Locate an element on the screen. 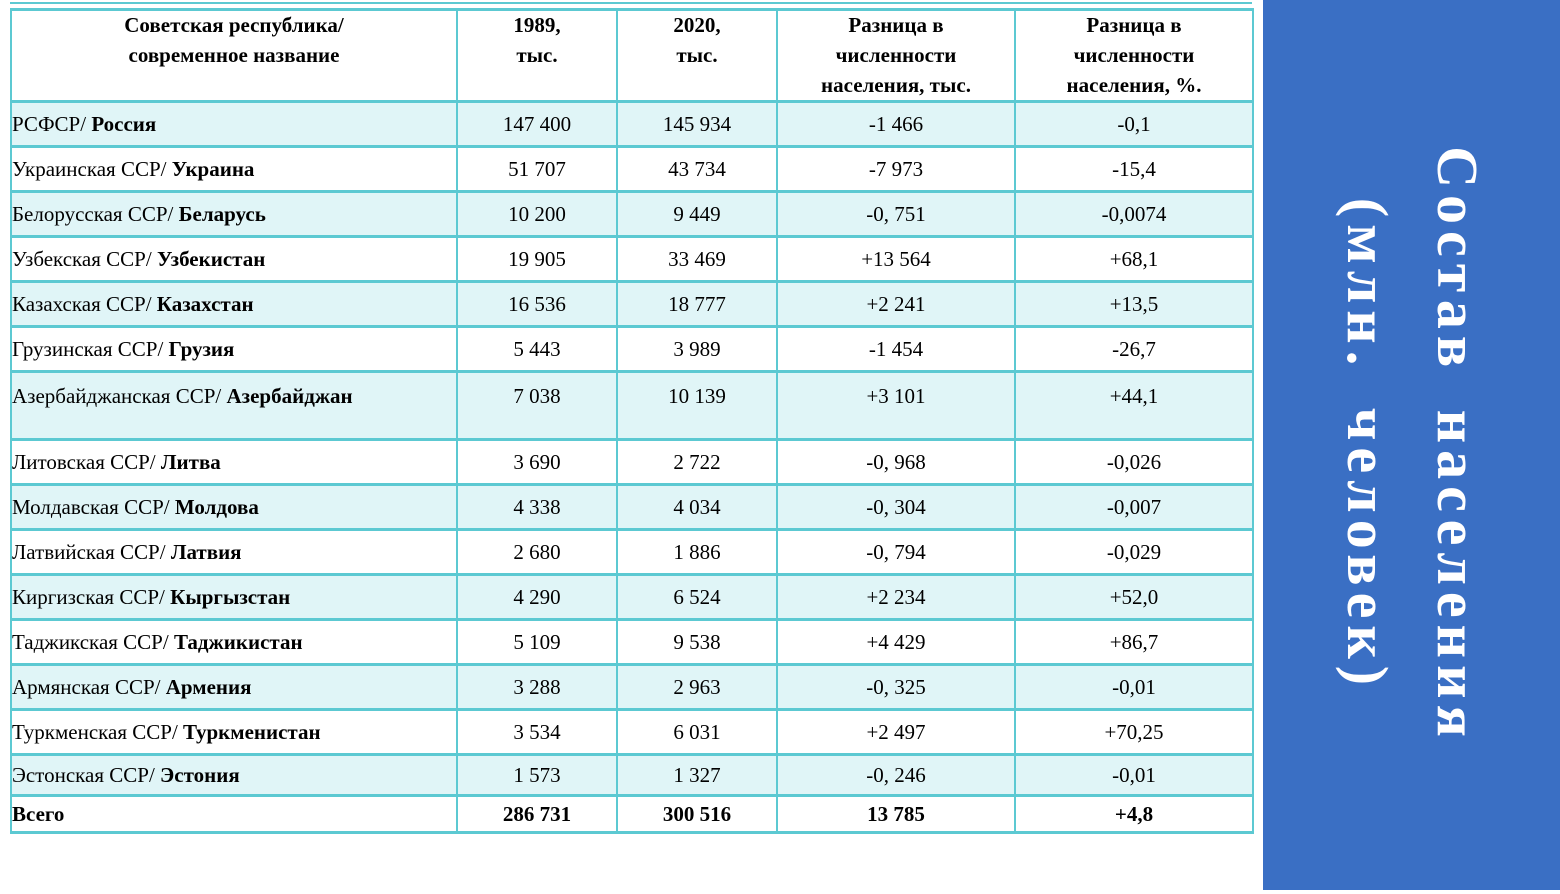 The image size is (1560, 894). cell-diff-percent: -0,1 is located at coordinates (1134, 124).